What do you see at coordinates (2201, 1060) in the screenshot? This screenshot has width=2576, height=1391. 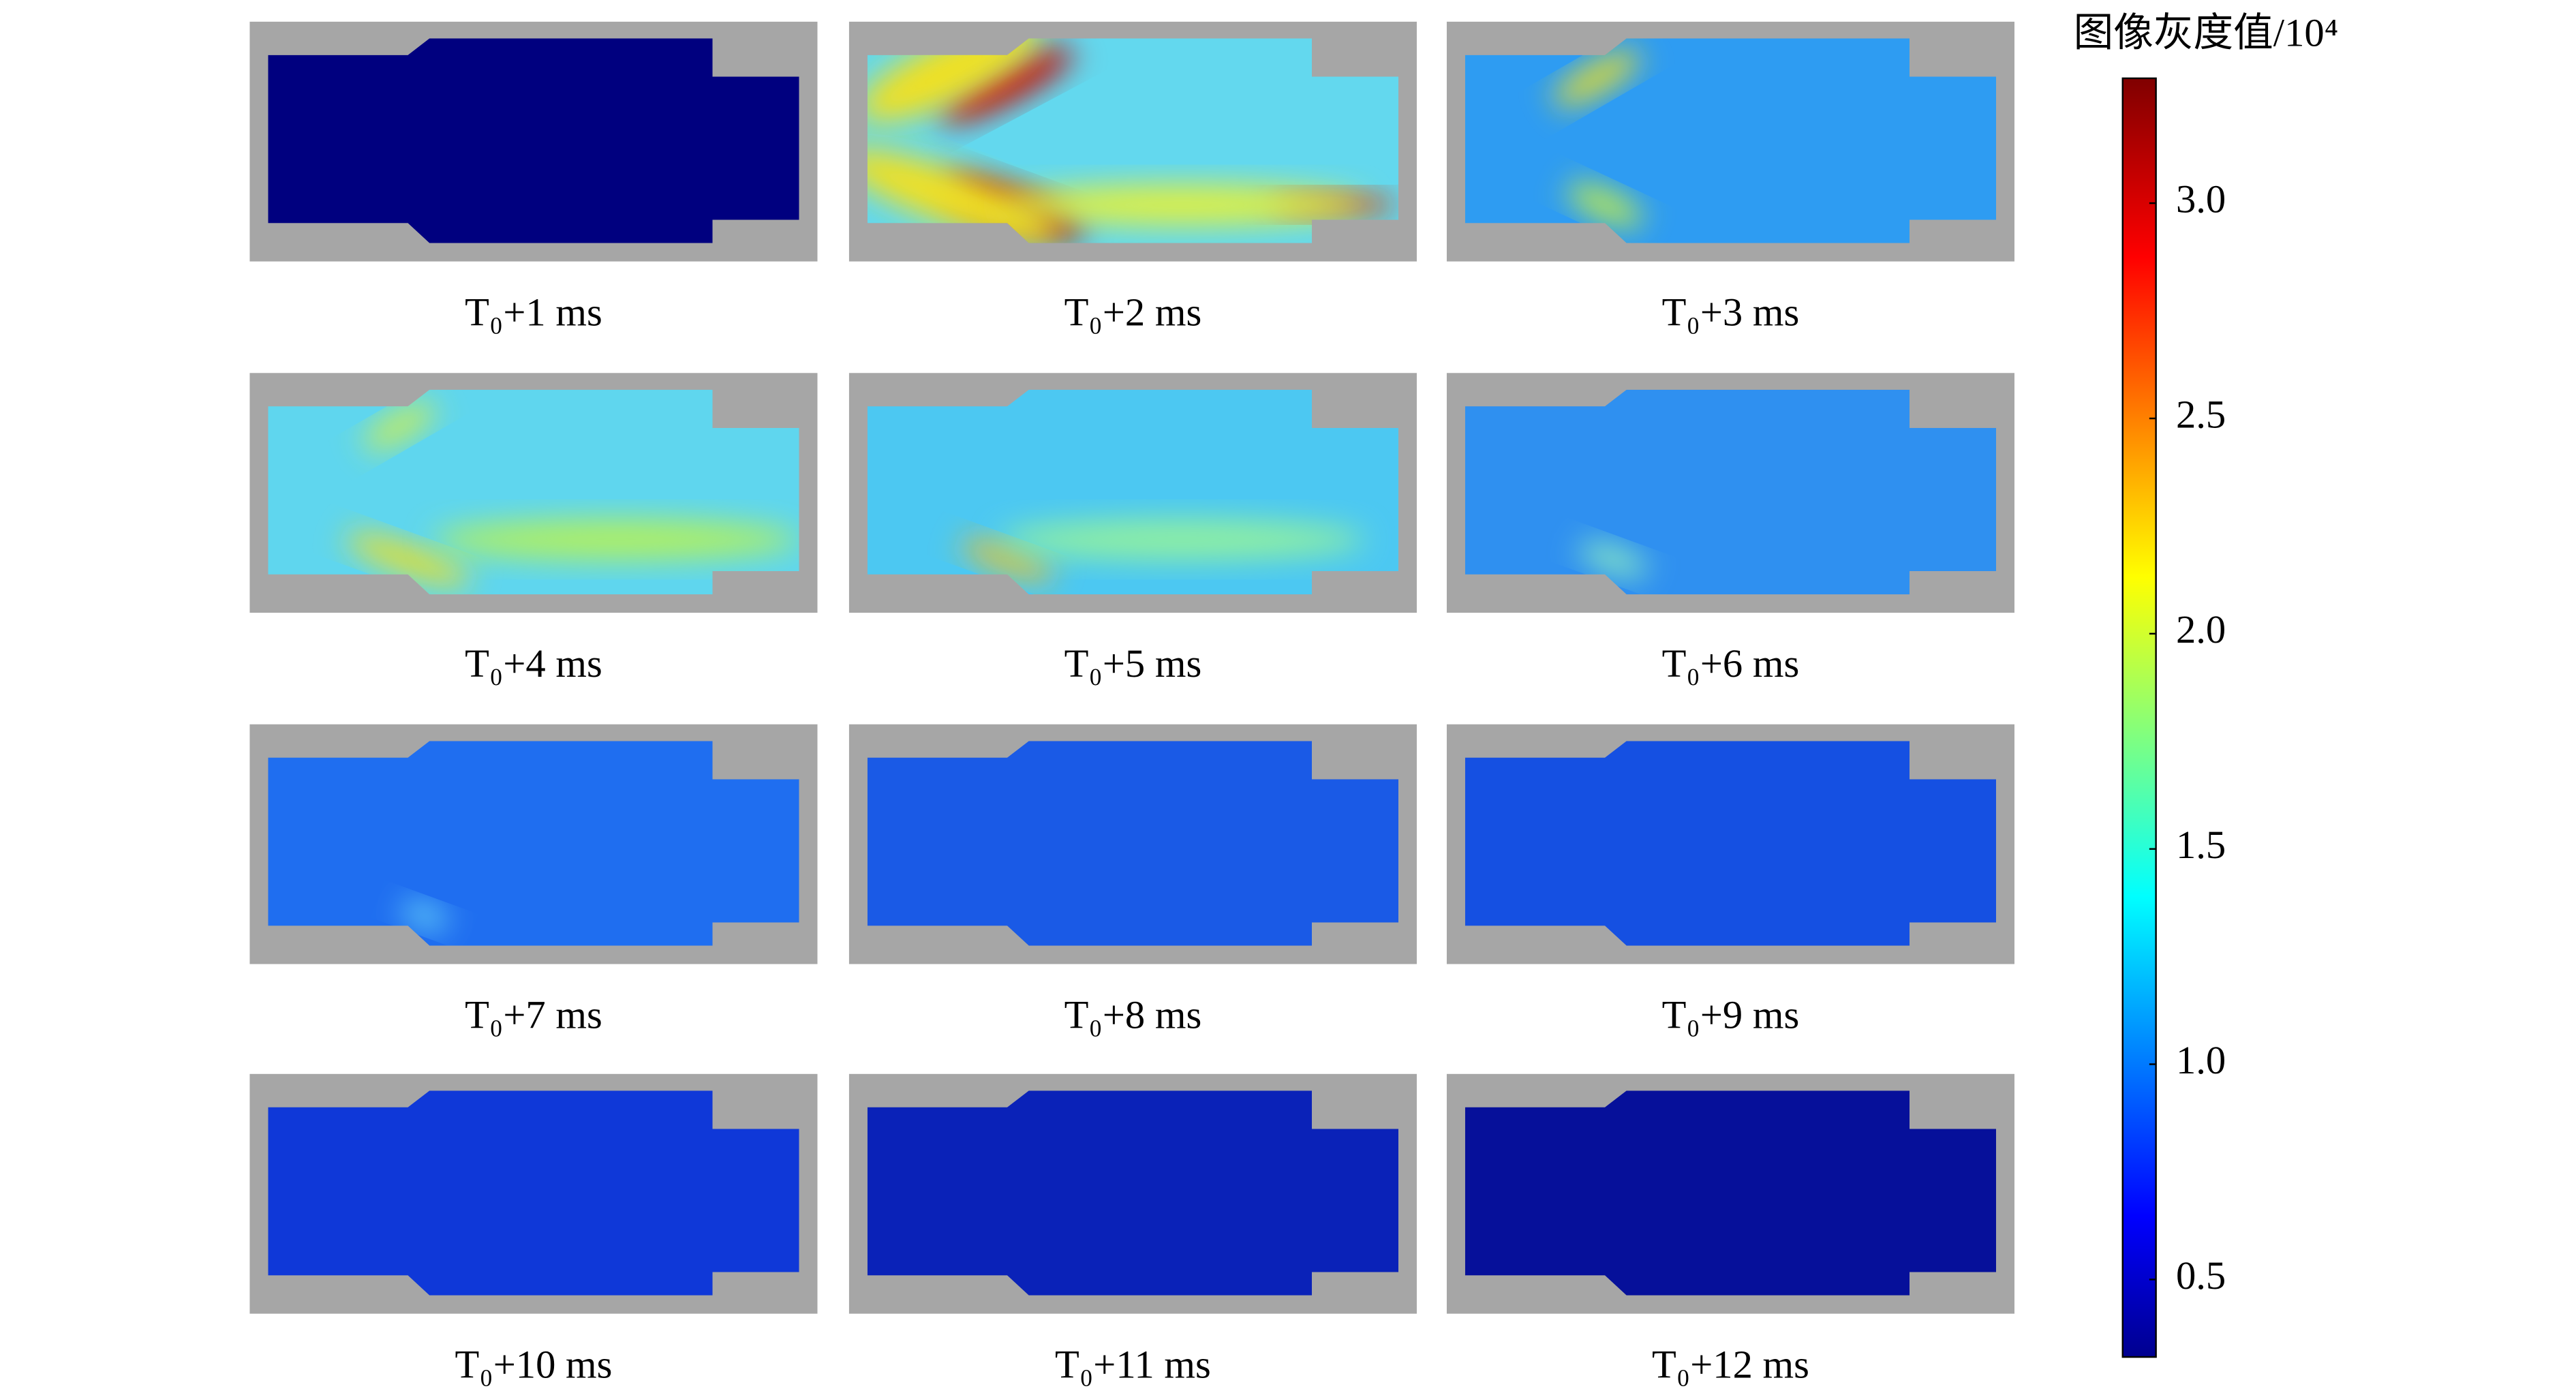 I see `colorbar-tick-label: 1.0` at bounding box center [2201, 1060].